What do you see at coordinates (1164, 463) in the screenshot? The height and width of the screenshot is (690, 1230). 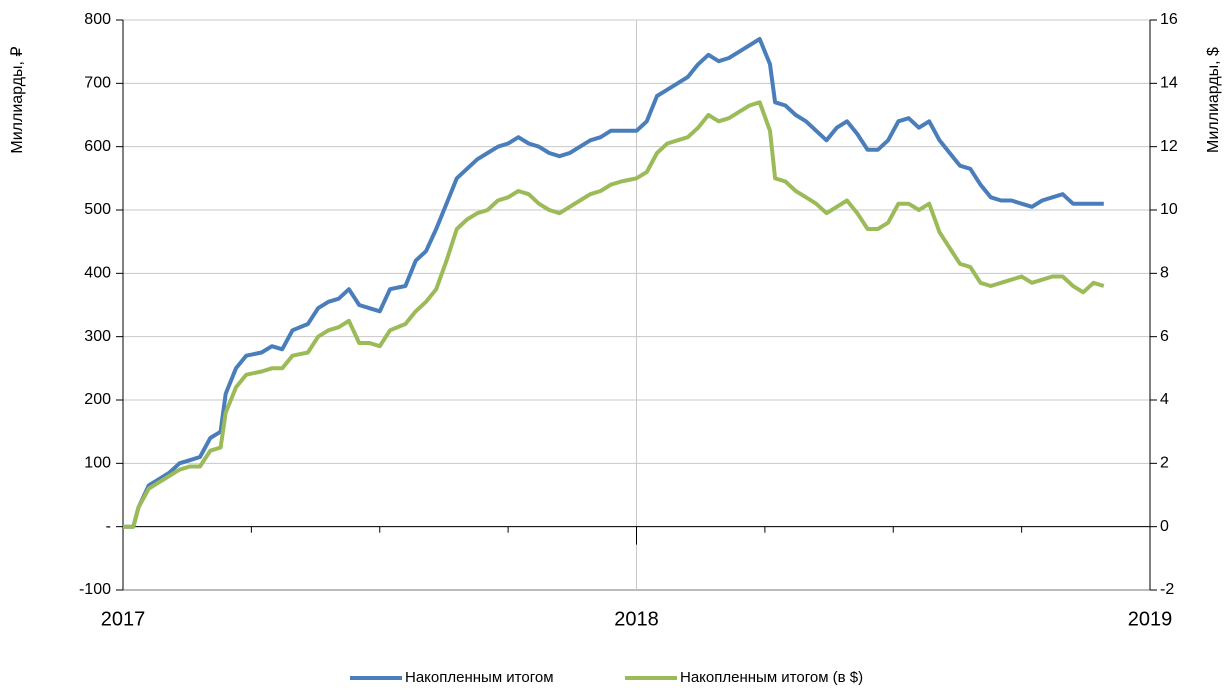 I see `y2-tick-label: 2` at bounding box center [1164, 463].